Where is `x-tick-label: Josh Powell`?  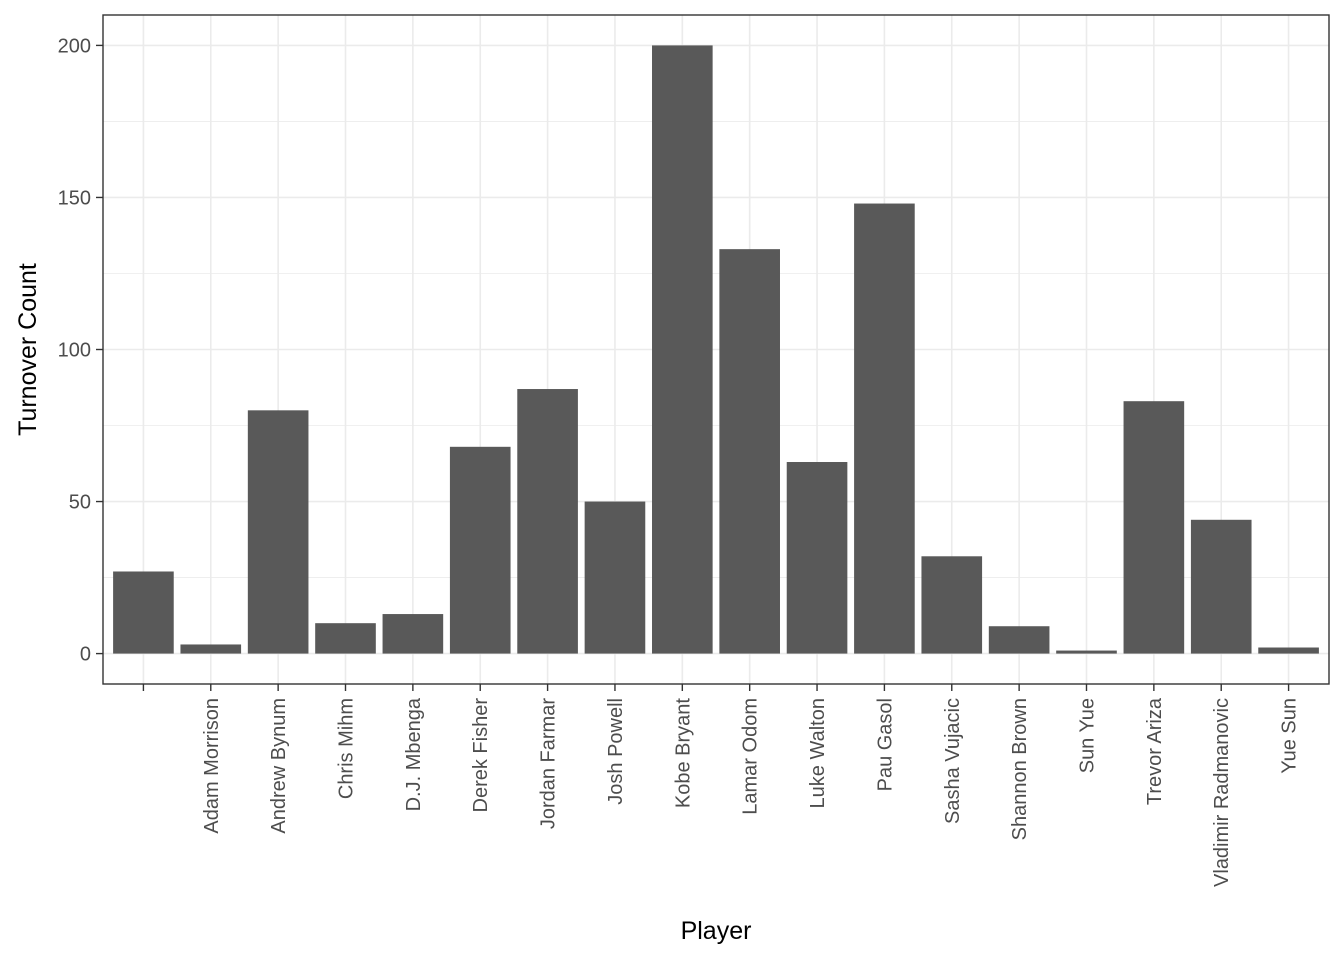
x-tick-label: Josh Powell is located at coordinates (616, 751).